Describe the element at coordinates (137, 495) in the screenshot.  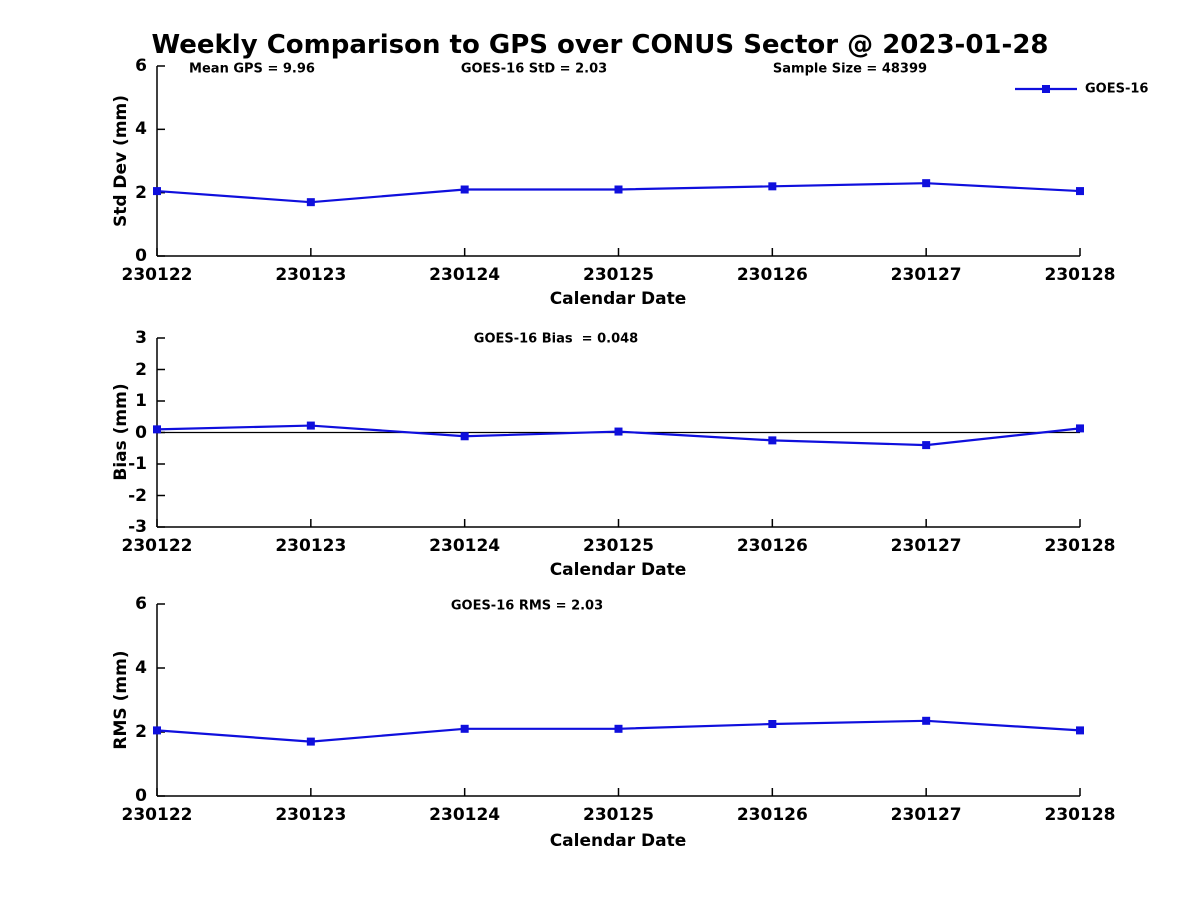
I see `y-tick-label: -2` at that location.